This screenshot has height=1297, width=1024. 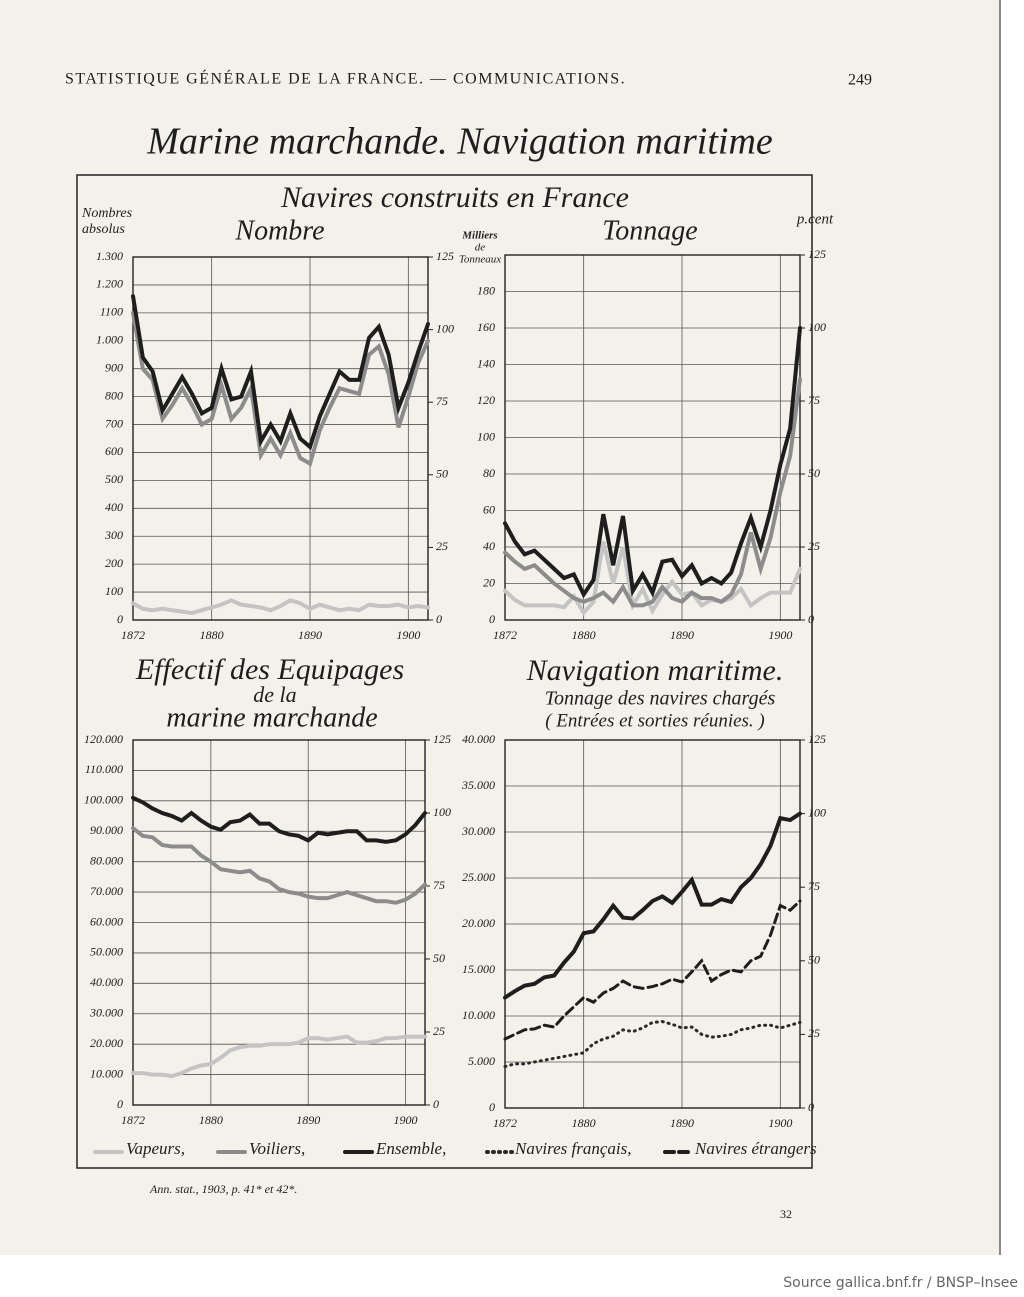 What do you see at coordinates (114, 479) in the screenshot?
I see `y-tick-label: 500` at bounding box center [114, 479].